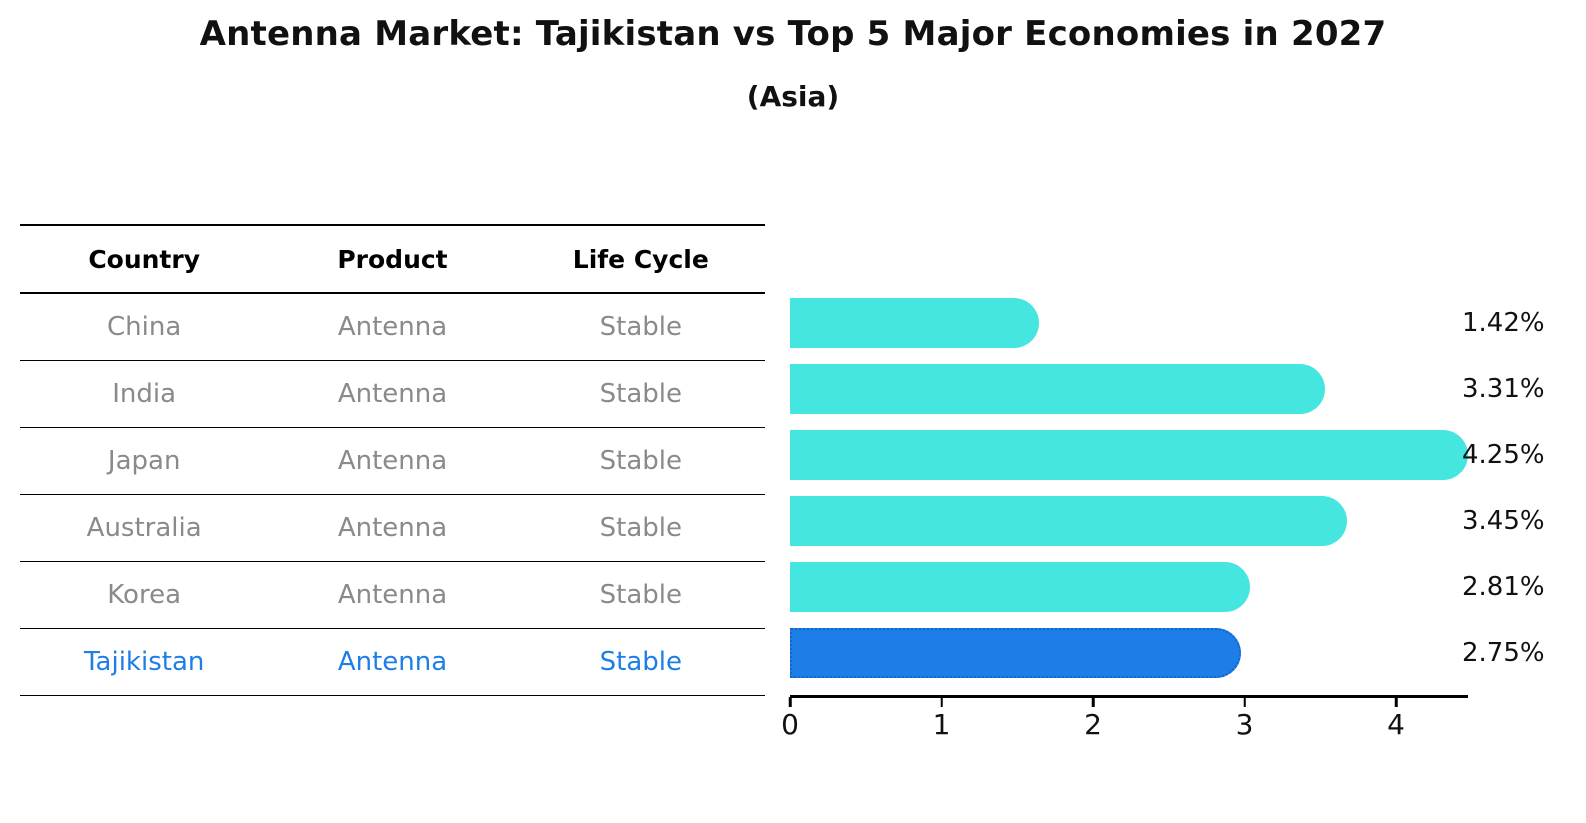 This screenshot has width=1586, height=823. Describe the element at coordinates (144, 327) in the screenshot. I see `cell-country: China` at that location.